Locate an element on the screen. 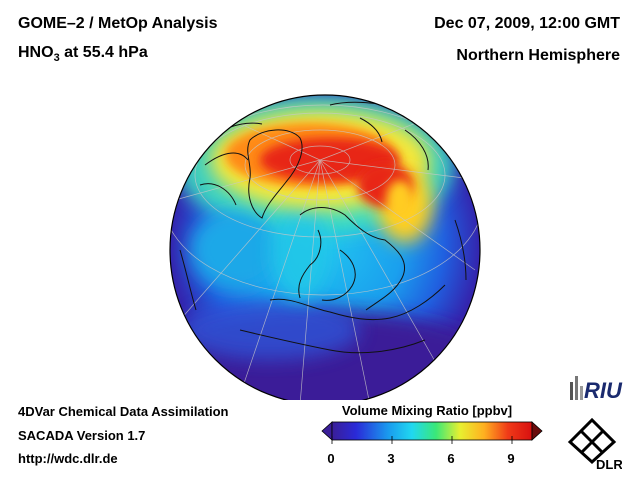 The width and height of the screenshot is (640, 480). riu-logo: RIU is located at coordinates (596, 389).